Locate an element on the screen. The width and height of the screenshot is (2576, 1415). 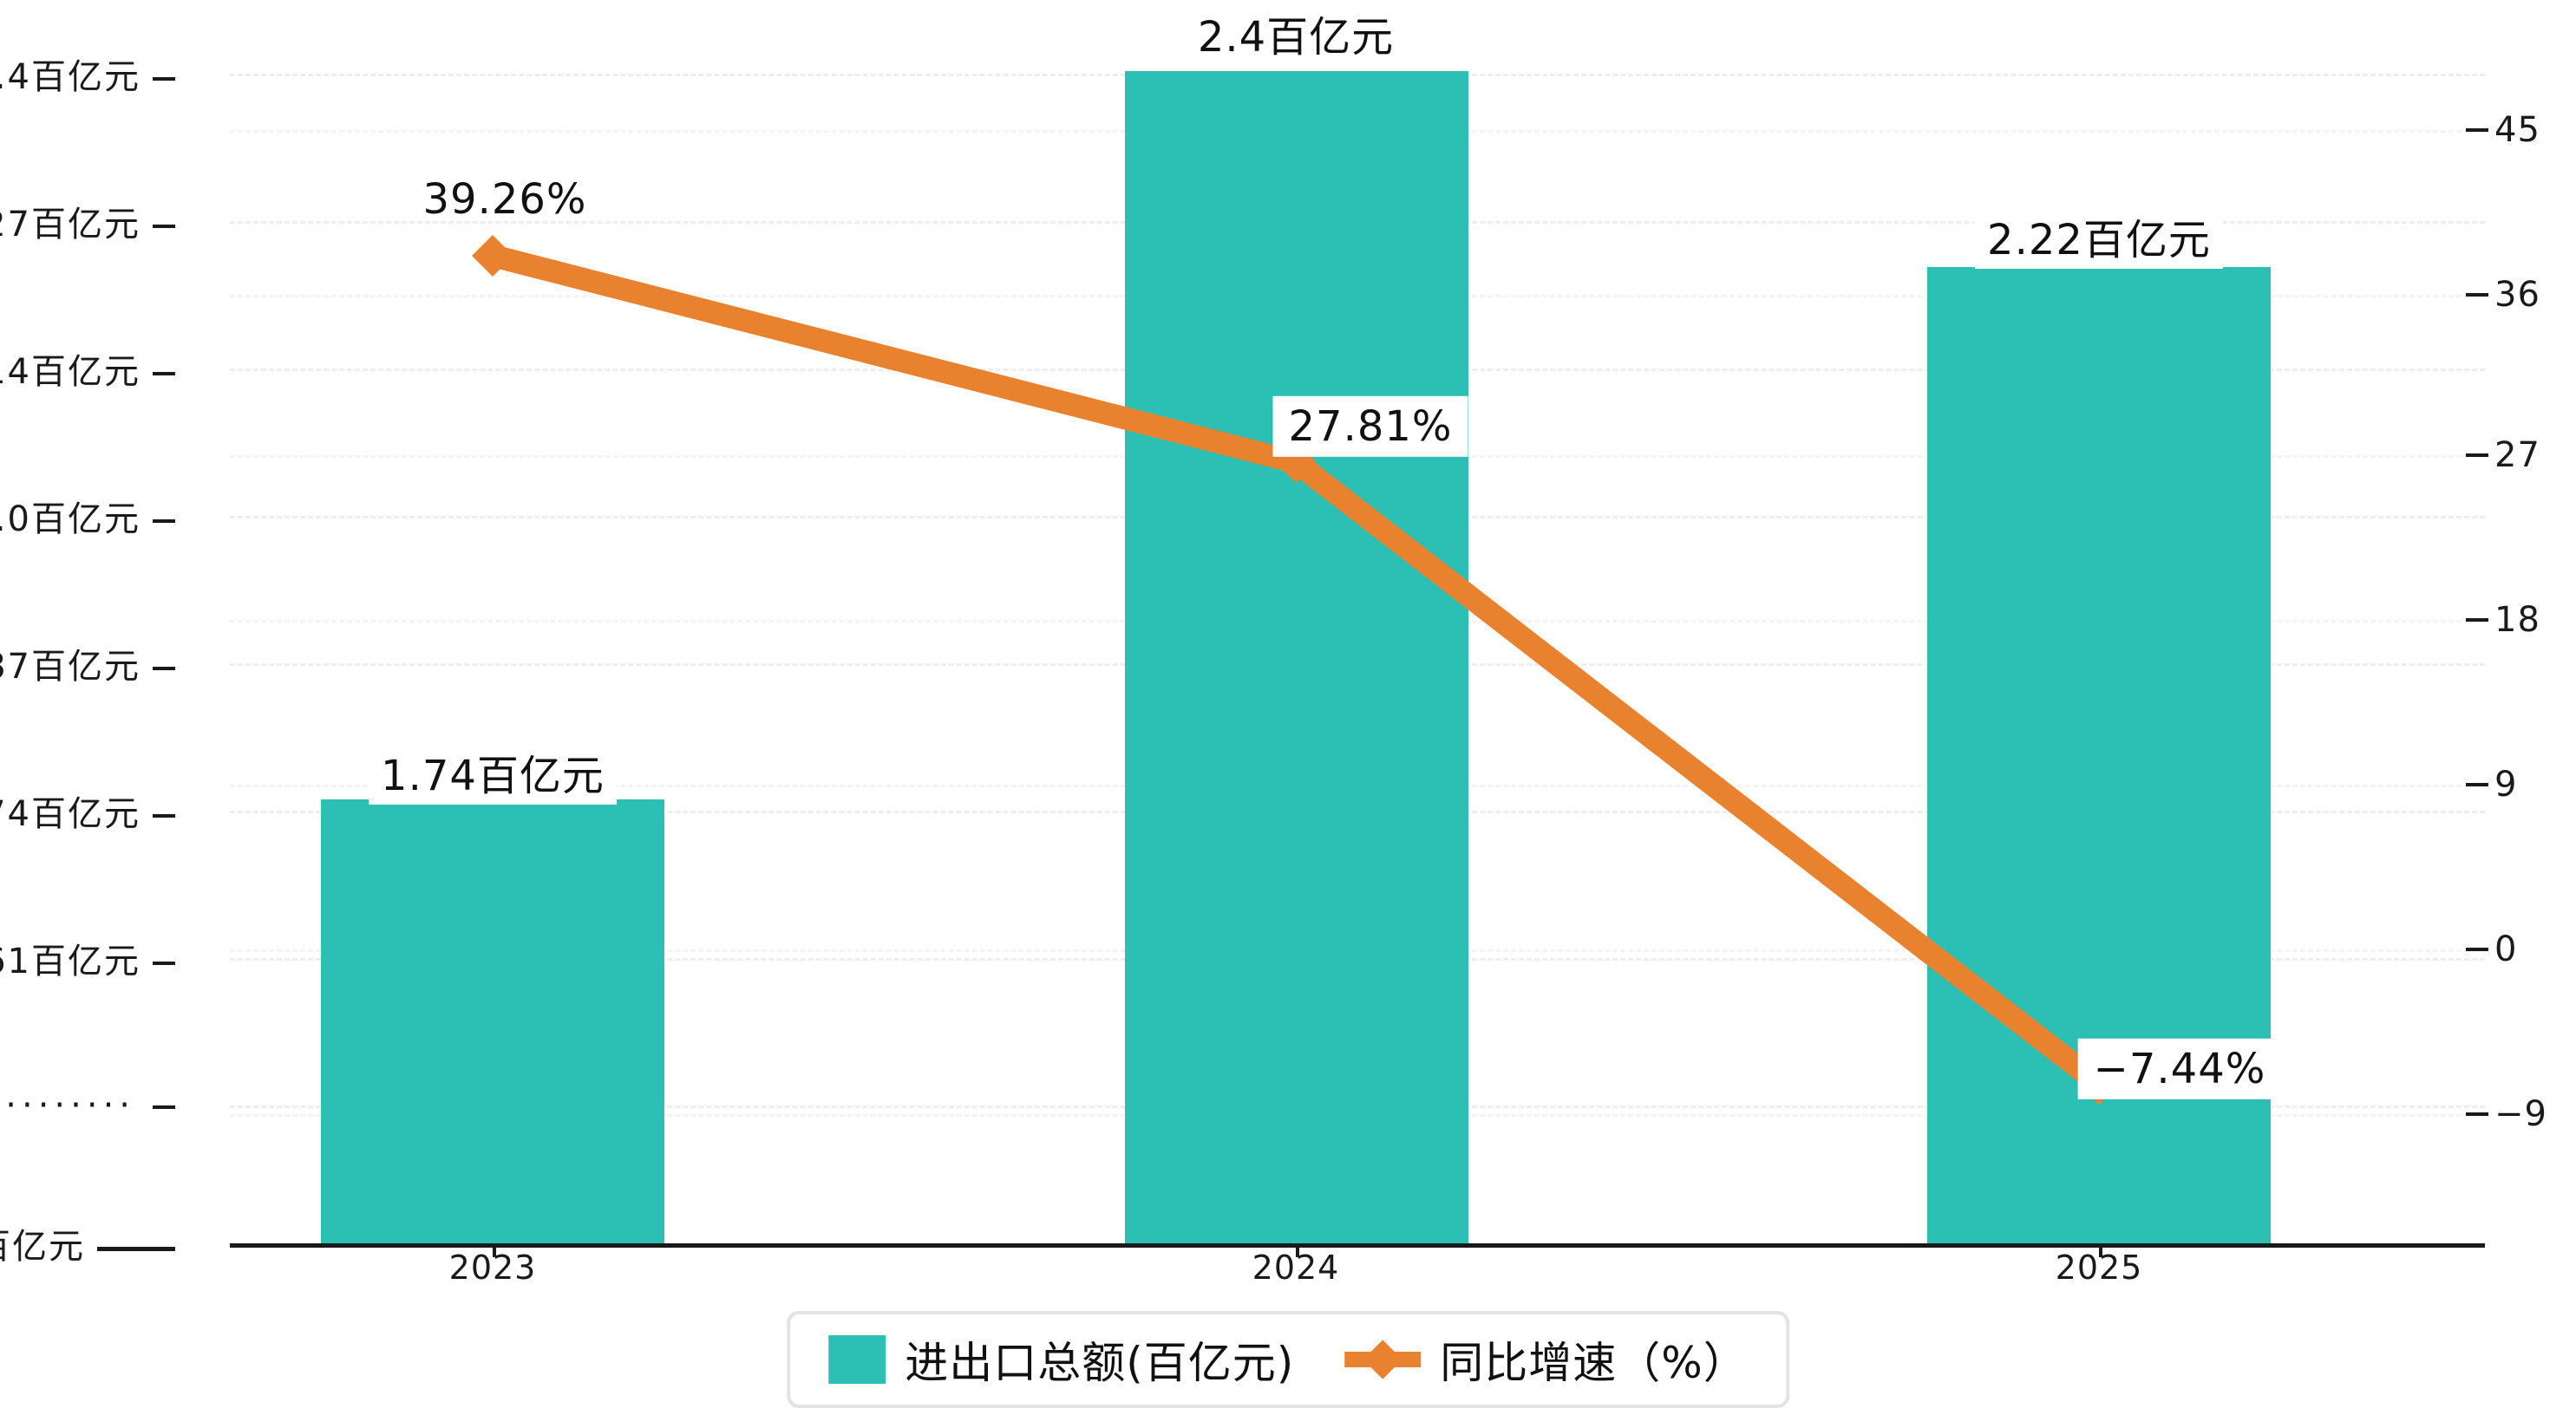
x-axis-tick-2023: 2023 is located at coordinates (492, 1268).